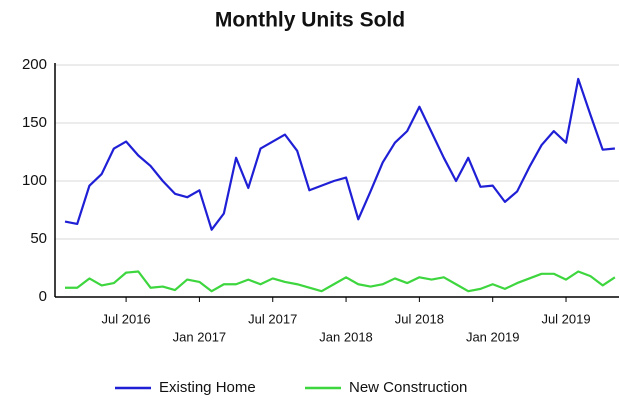  What do you see at coordinates (126, 318) in the screenshot?
I see `x-tick-label: Jul 2016` at bounding box center [126, 318].